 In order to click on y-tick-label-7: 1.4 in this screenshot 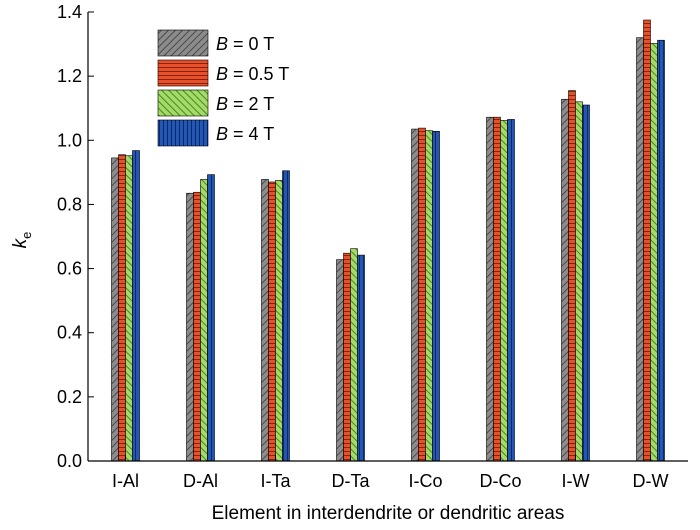, I will do `click(69, 12)`.